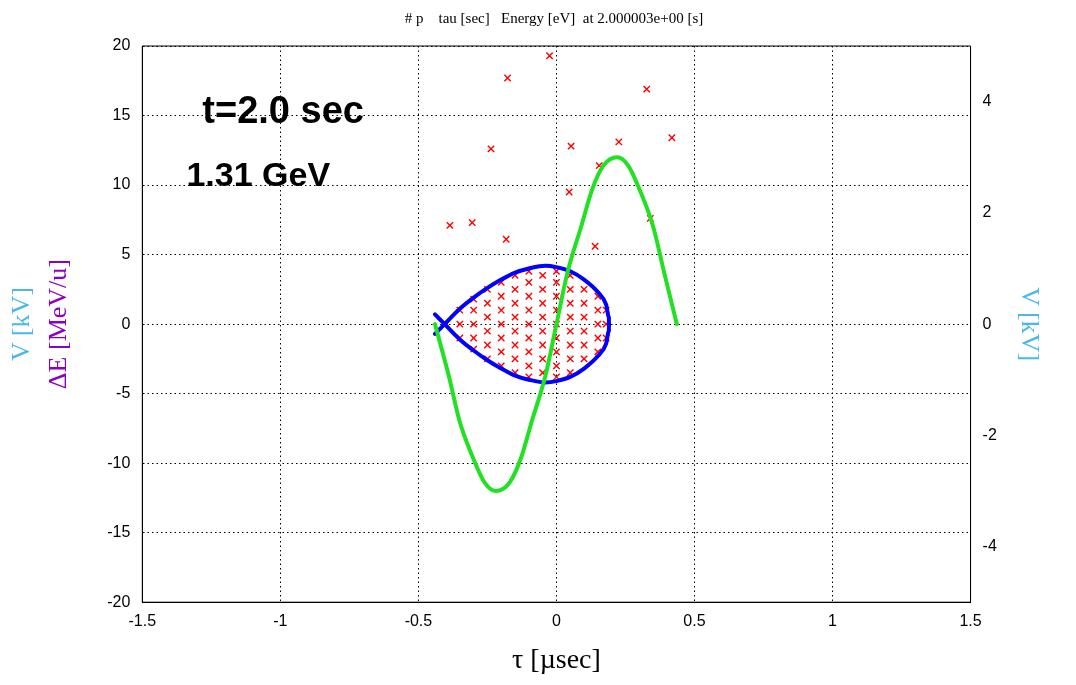 The height and width of the screenshot is (685, 1076). I want to click on x-axis-title: τ [µsec], so click(556, 658).